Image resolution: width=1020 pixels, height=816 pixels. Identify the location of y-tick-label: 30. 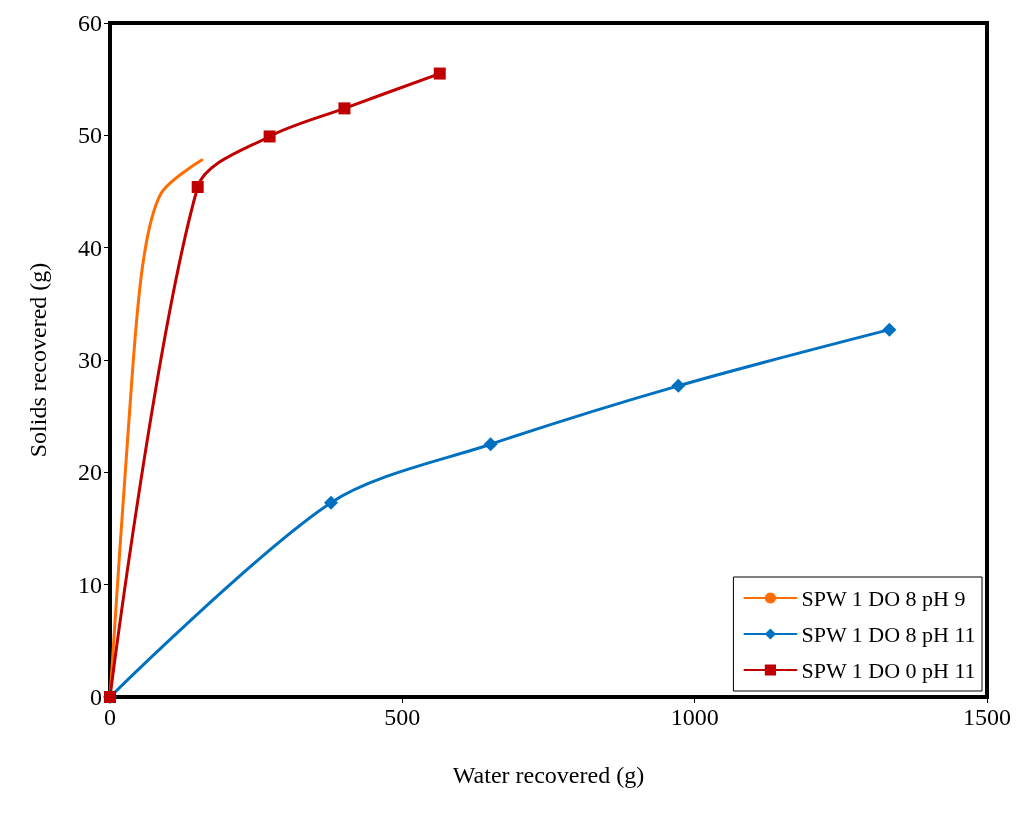
(90, 360).